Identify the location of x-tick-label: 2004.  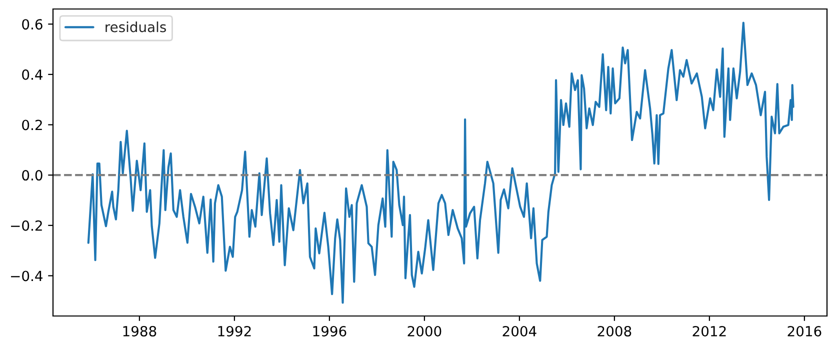
(519, 331).